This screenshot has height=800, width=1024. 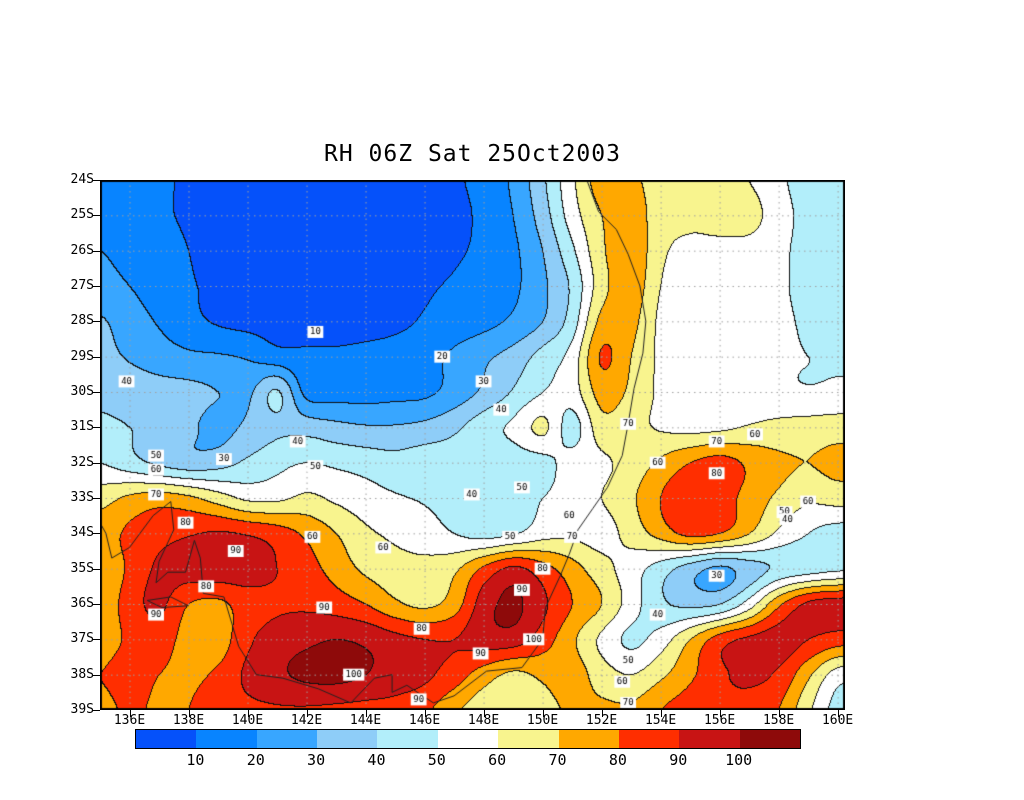 I want to click on colorbar, so click(x=468, y=739).